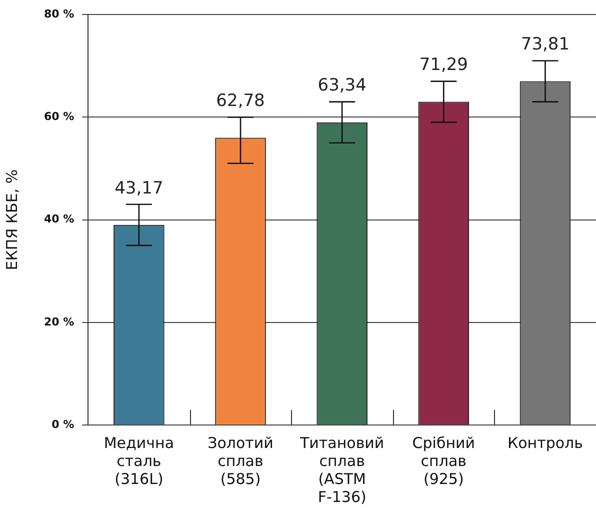 This screenshot has height=517, width=596. What do you see at coordinates (59, 13) in the screenshot?
I see `y-tick-label: 80 %` at bounding box center [59, 13].